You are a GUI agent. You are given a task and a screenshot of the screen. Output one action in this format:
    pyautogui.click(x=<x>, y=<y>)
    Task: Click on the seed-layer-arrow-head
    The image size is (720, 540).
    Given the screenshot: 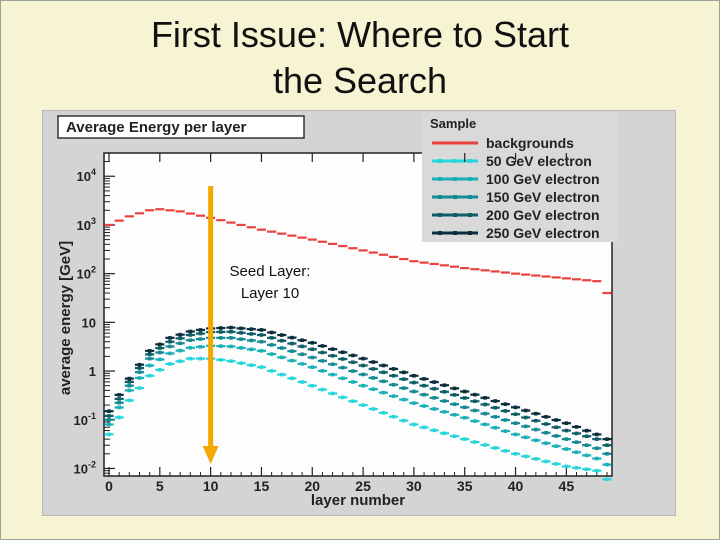 What is the action you would take?
    pyautogui.click(x=210, y=455)
    